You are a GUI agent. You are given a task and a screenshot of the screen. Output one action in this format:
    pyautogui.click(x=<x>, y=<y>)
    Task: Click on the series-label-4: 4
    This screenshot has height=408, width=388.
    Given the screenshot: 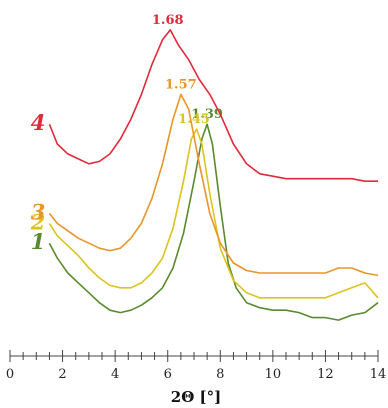 What is the action you would take?
    pyautogui.click(x=38, y=122)
    